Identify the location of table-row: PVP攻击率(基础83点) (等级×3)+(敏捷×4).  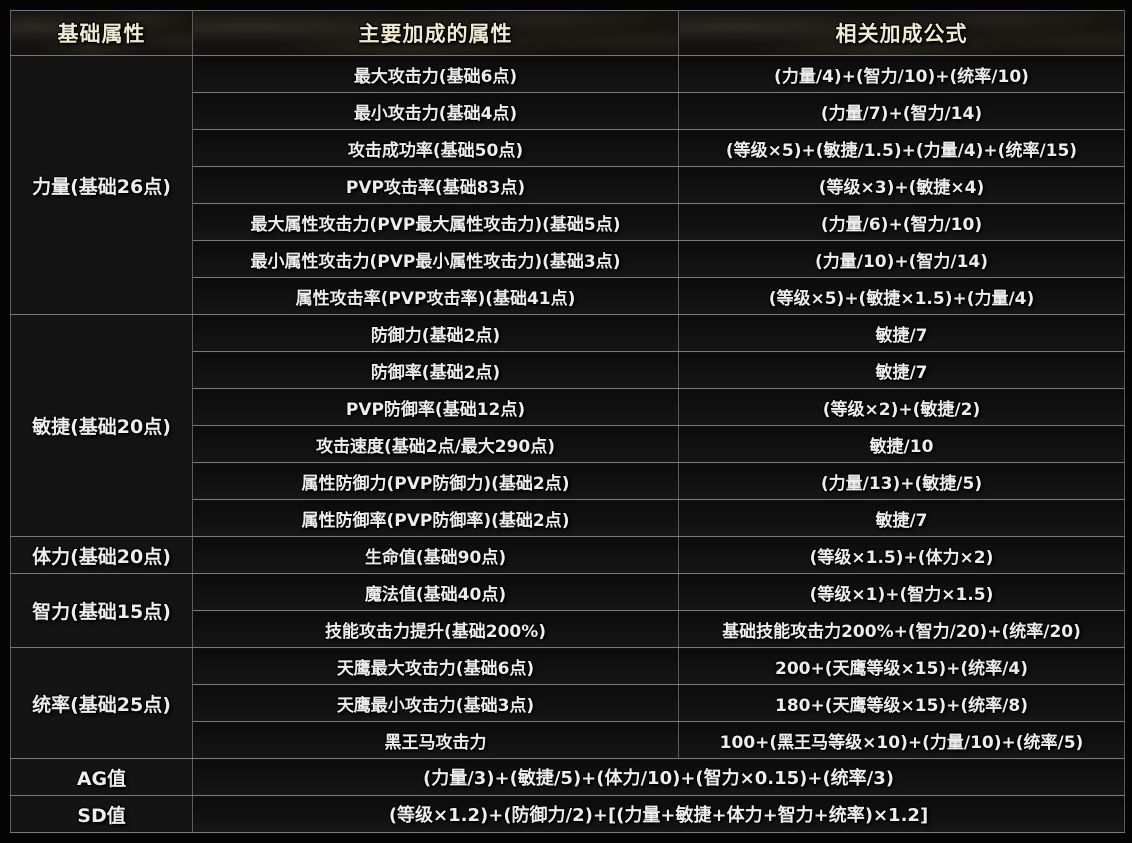
(568, 185).